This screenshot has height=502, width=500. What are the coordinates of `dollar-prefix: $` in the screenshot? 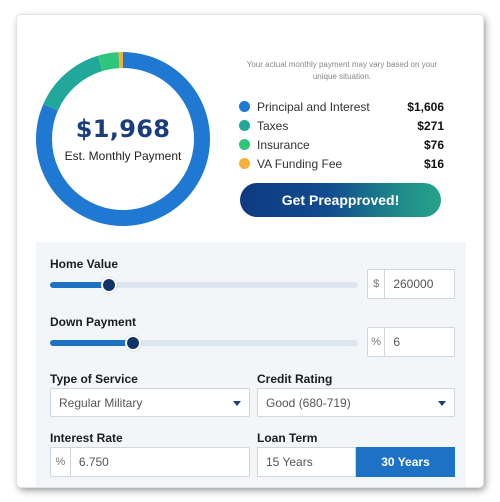 It's located at (377, 284).